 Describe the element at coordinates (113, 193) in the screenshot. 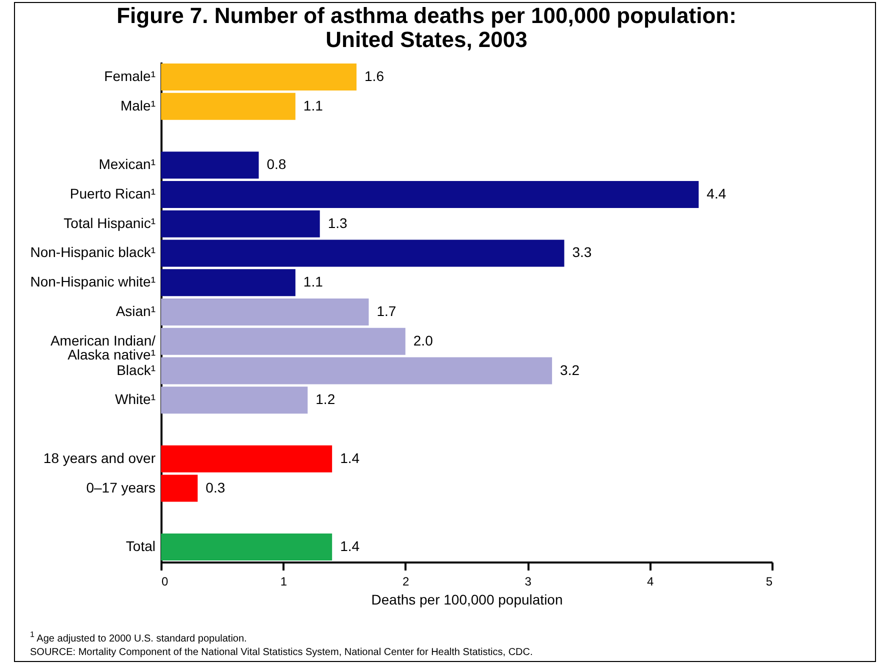

I see `y-tick-label: Puerto Rican¹` at that location.